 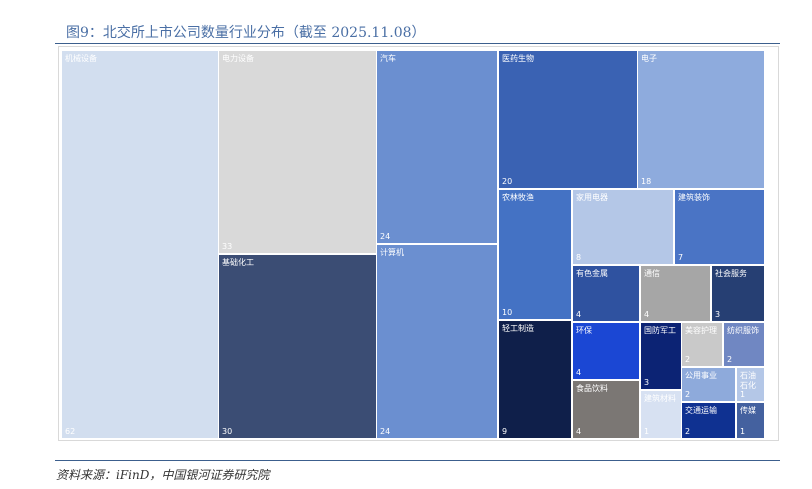 I want to click on treemap-cell-label: 基础化工, so click(x=238, y=262).